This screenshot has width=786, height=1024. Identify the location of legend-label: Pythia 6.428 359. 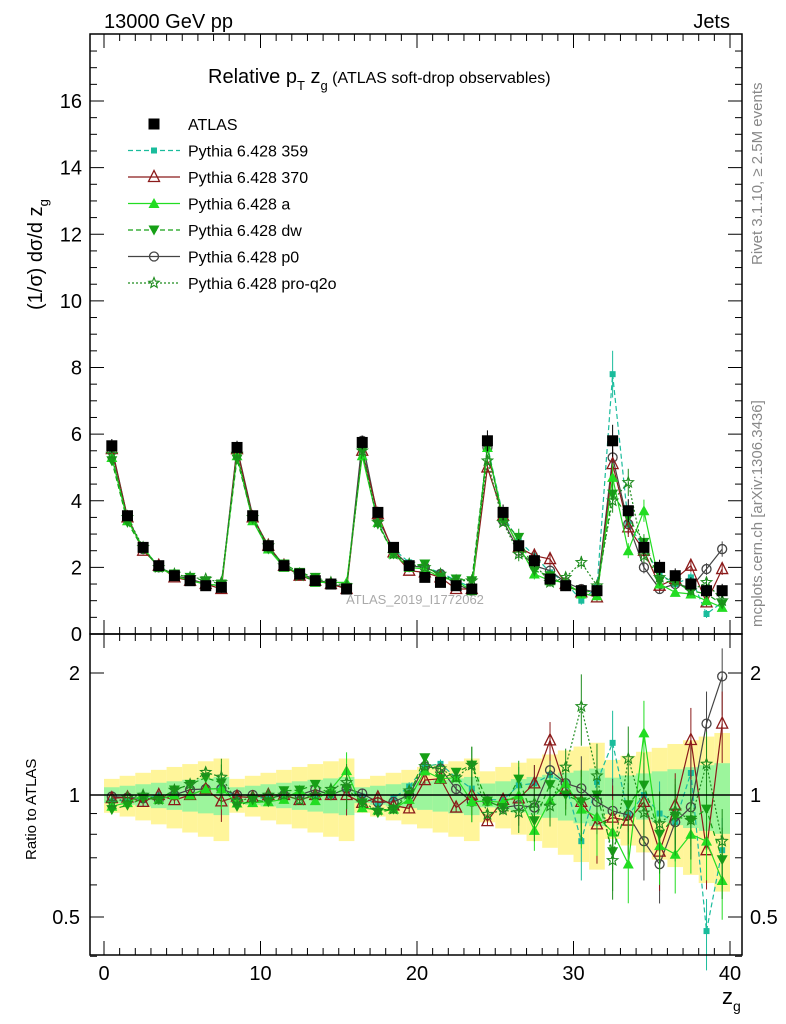
(248, 152).